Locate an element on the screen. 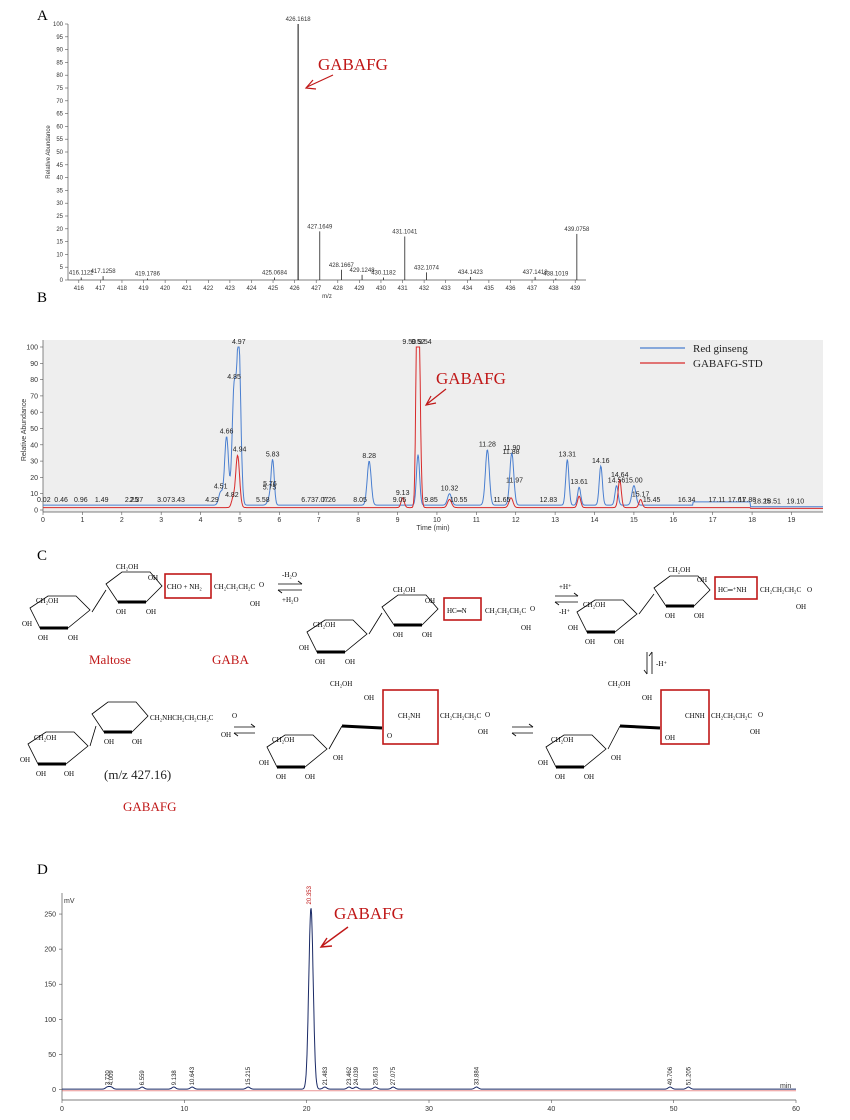 The height and width of the screenshot is (1120, 850). x-tick-label-a: 424 is located at coordinates (251, 289).